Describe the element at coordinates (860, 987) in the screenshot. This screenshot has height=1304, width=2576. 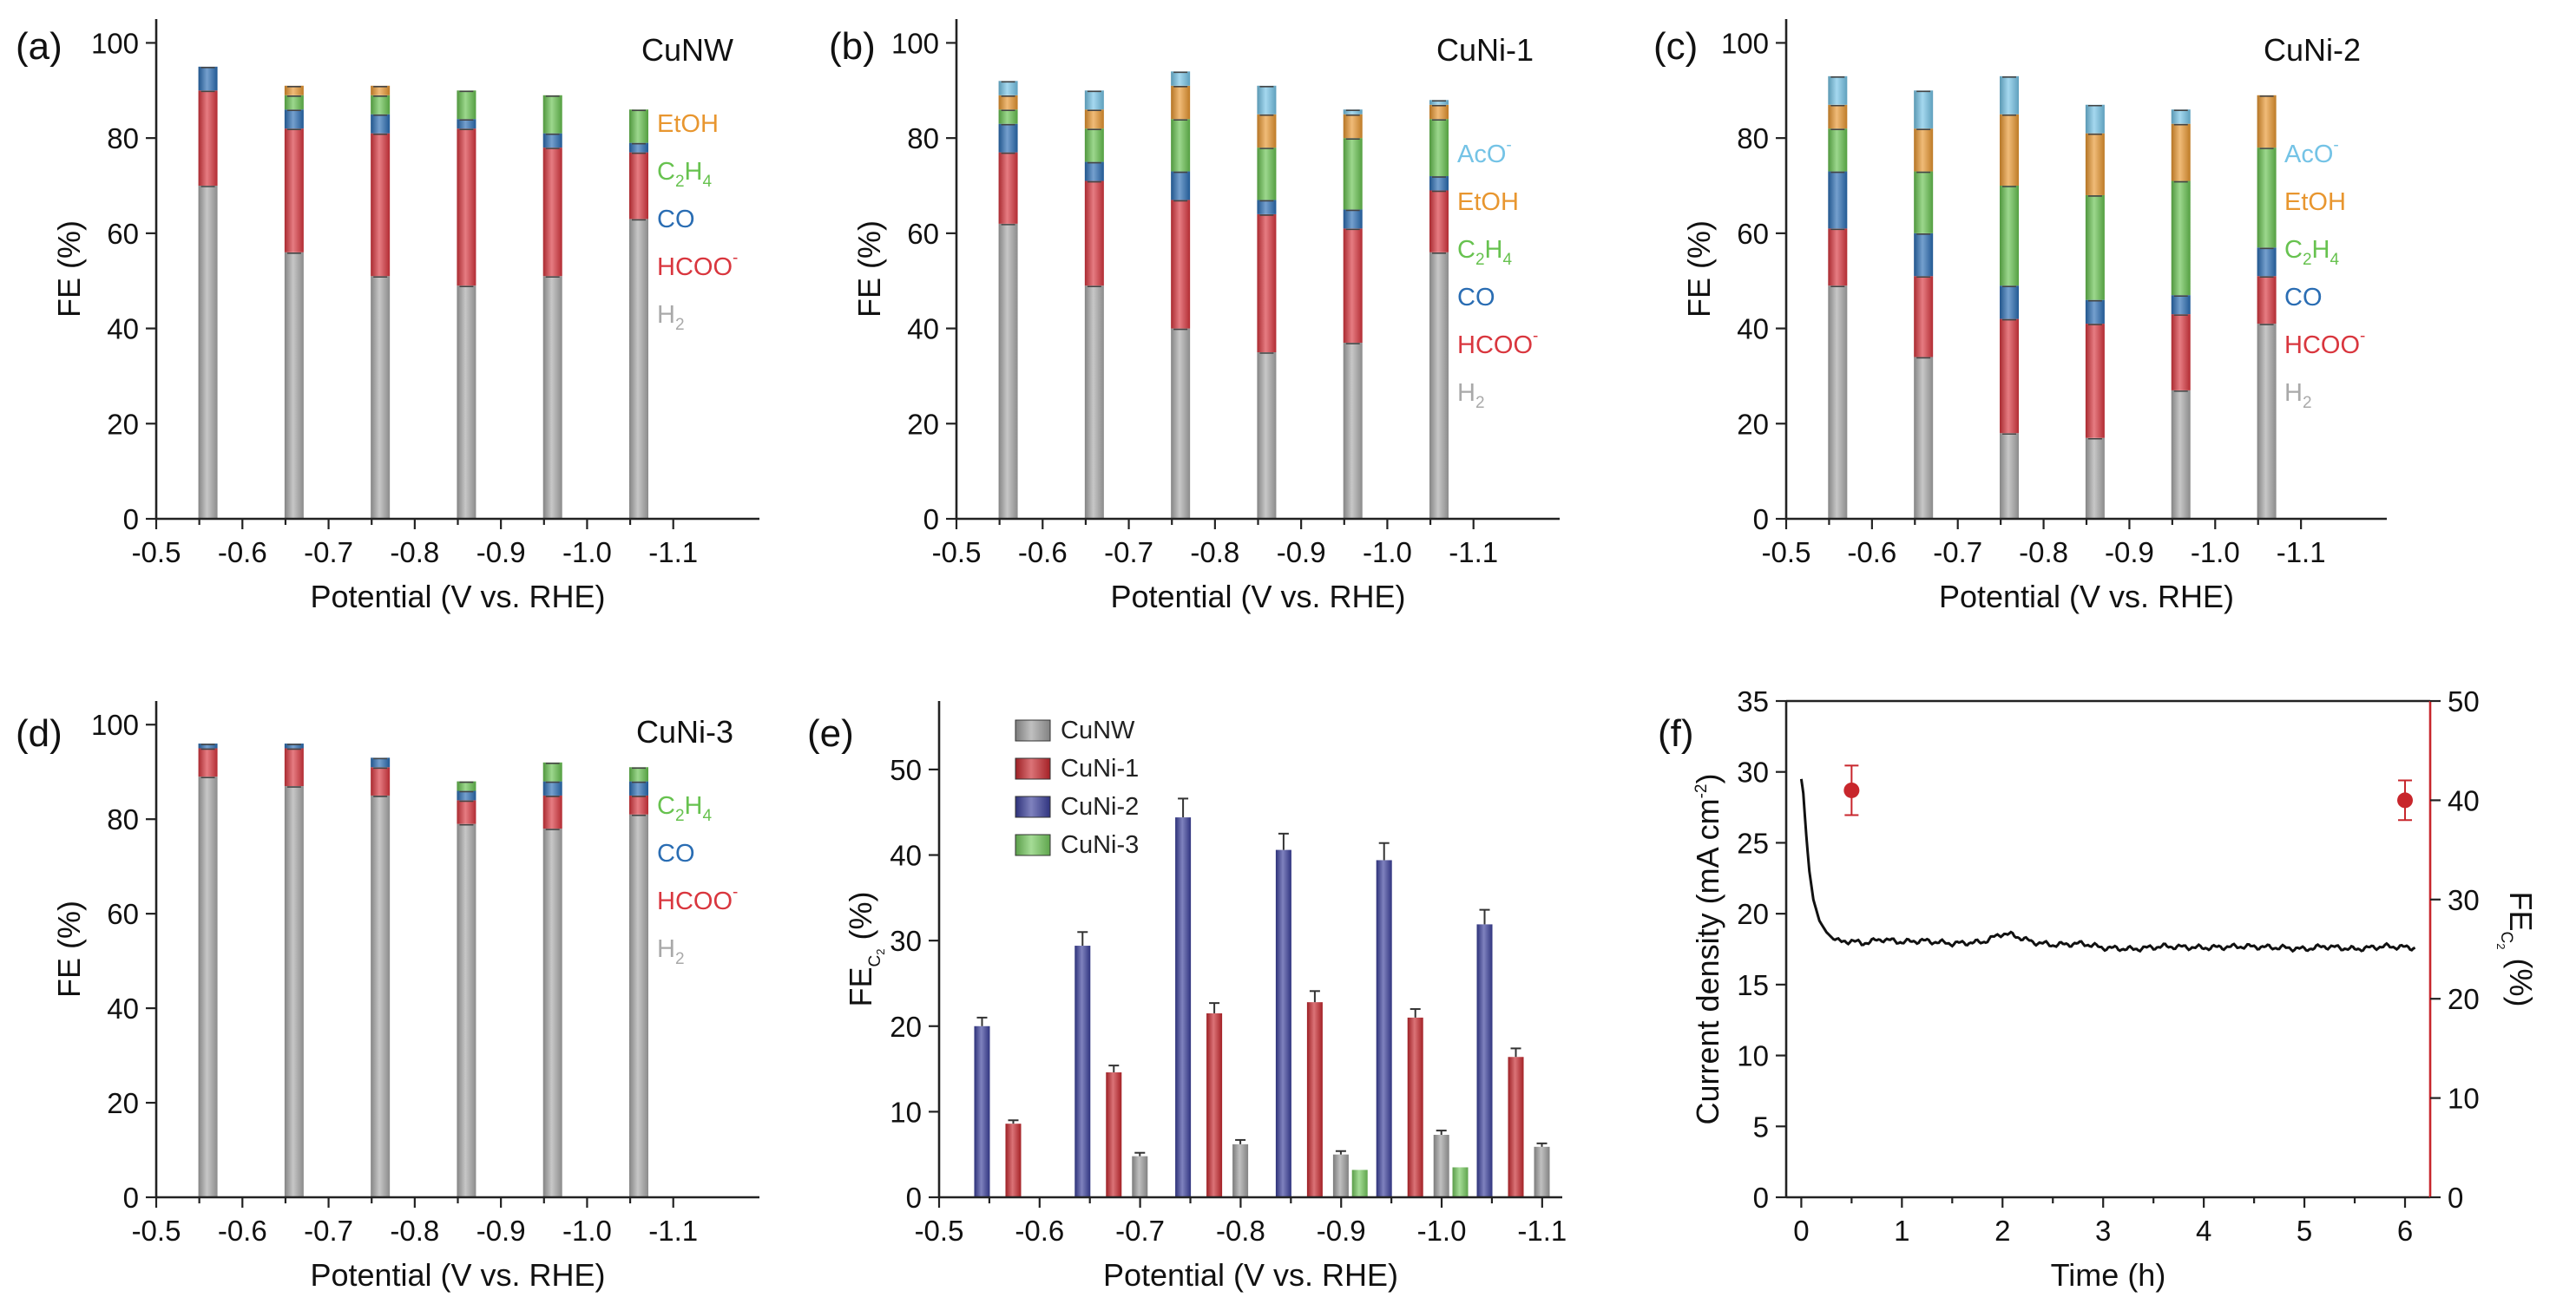
I see `y-axis-label-main: FE` at that location.